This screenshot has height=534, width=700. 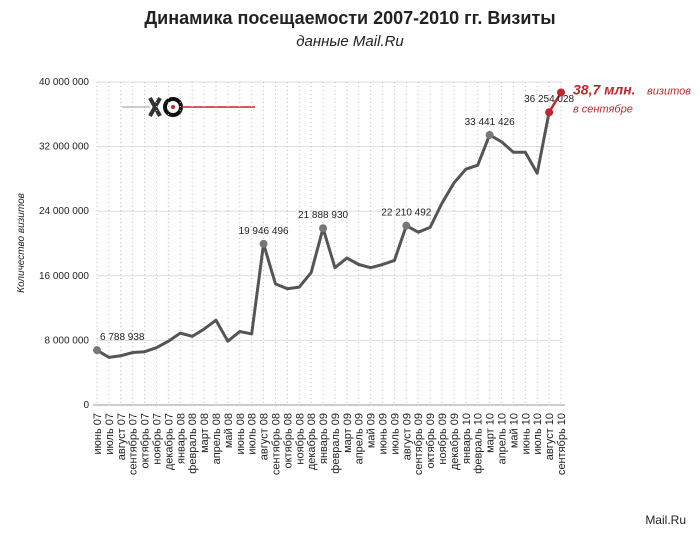 What do you see at coordinates (604, 89) in the screenshot?
I see `value-label: 38,7 млн.` at bounding box center [604, 89].